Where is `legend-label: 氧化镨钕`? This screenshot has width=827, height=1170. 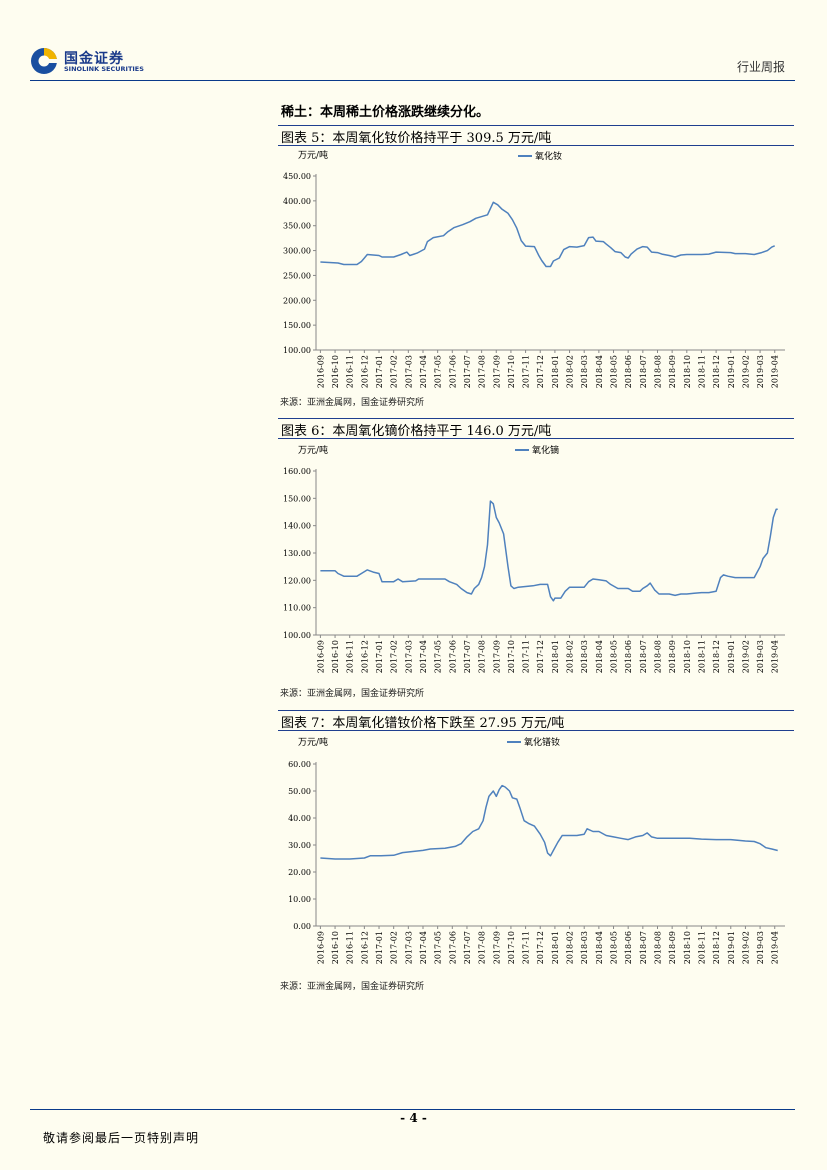 legend-label: 氧化镨钕 is located at coordinates (542, 742).